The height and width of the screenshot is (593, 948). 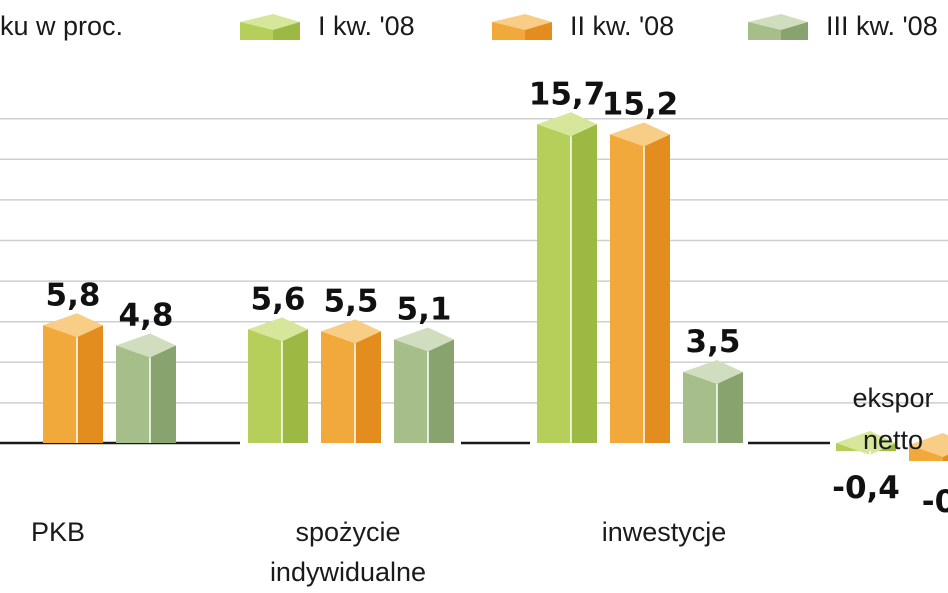 I want to click on legend-item: II kw. '08, so click(x=583, y=26).